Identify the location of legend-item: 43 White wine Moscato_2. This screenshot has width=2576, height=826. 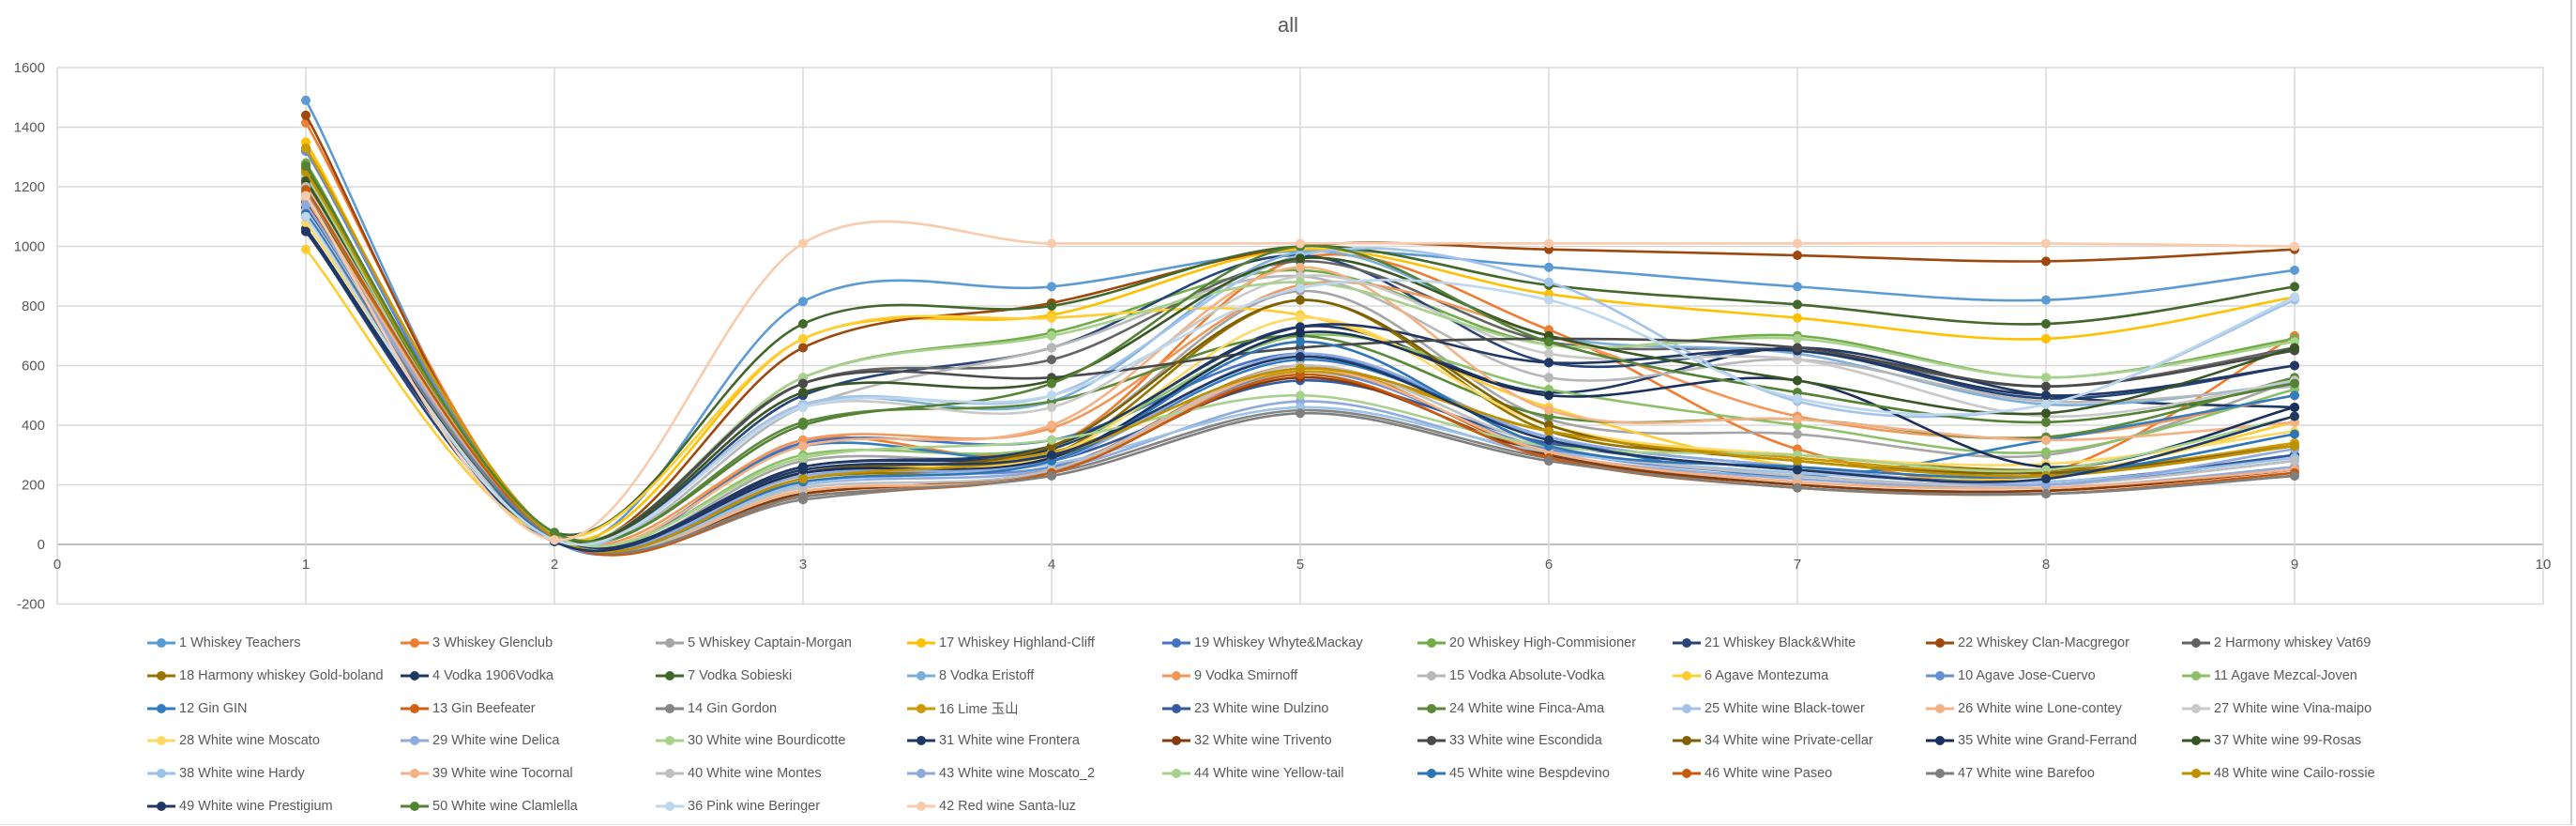
(1001, 773).